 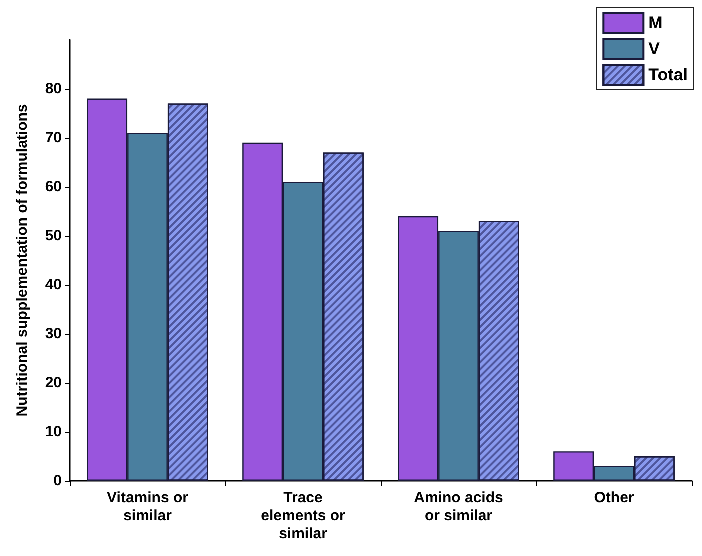 What do you see at coordinates (53, 383) in the screenshot?
I see `y-tick-label: 20` at bounding box center [53, 383].